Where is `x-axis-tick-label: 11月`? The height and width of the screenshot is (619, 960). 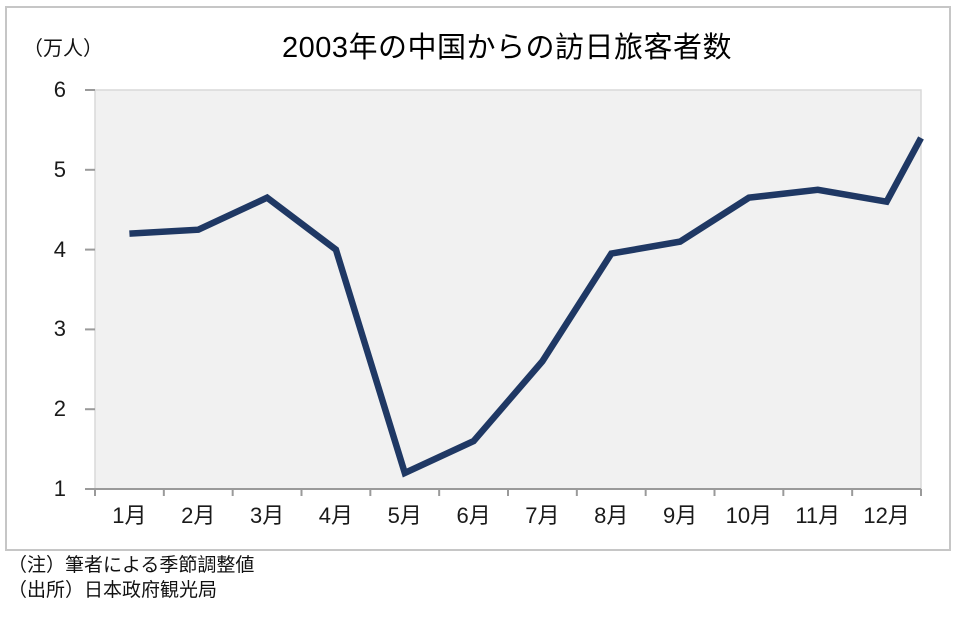
x-axis-tick-label: 11月 is located at coordinates (818, 515).